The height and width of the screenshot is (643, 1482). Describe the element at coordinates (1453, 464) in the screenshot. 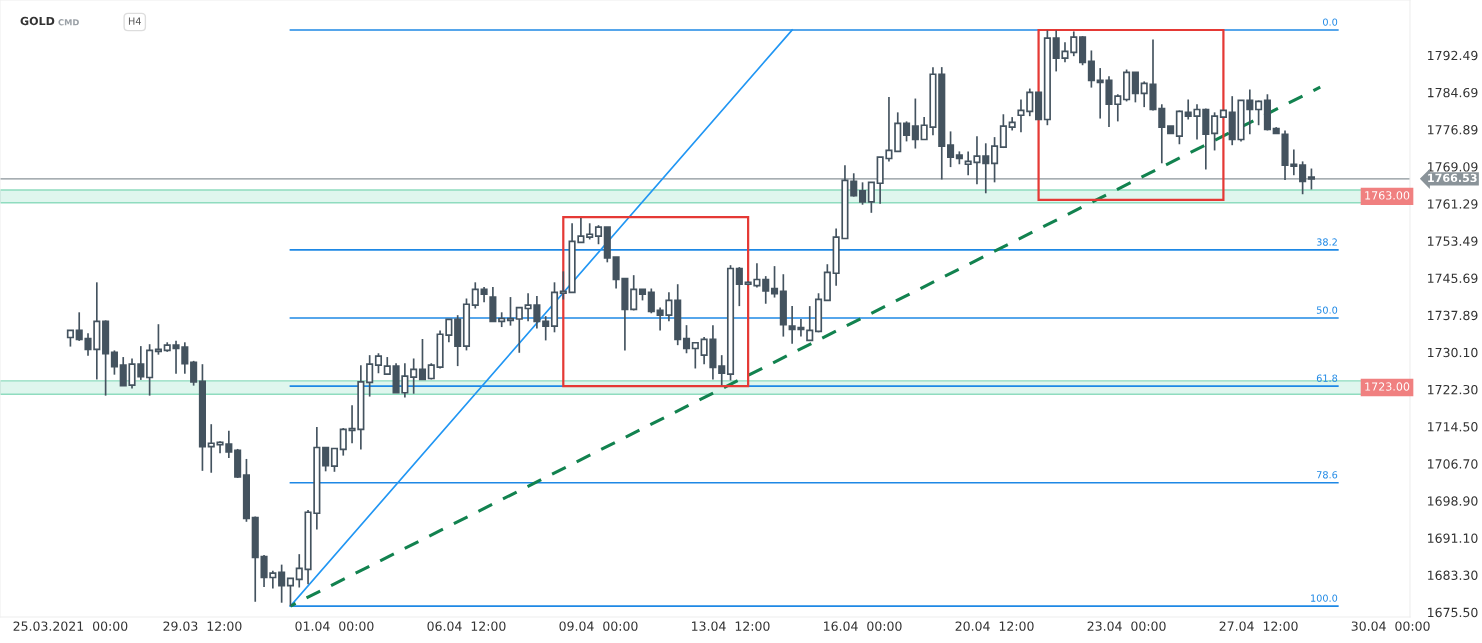

I see `y-tick-label: 1706.70` at that location.